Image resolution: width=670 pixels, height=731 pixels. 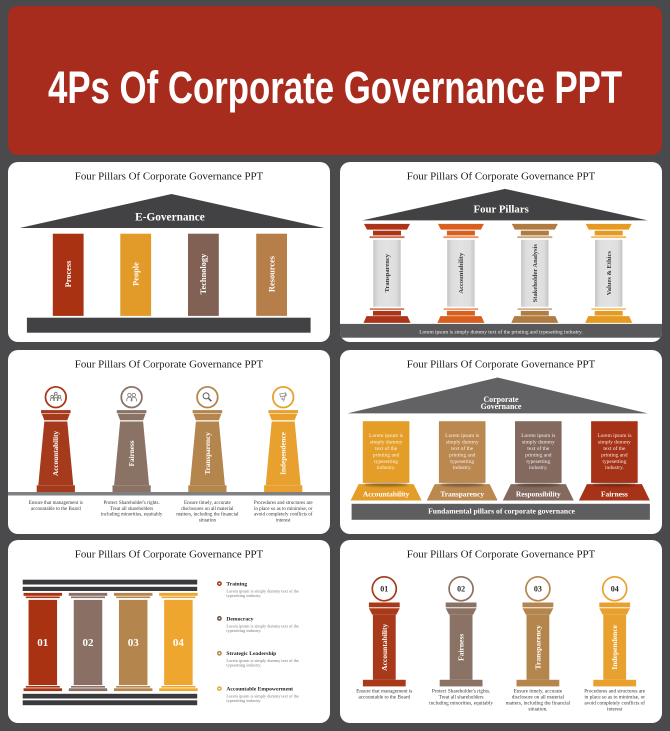 What do you see at coordinates (239, 619) in the screenshot?
I see `svg-text: Democracy` at bounding box center [239, 619].